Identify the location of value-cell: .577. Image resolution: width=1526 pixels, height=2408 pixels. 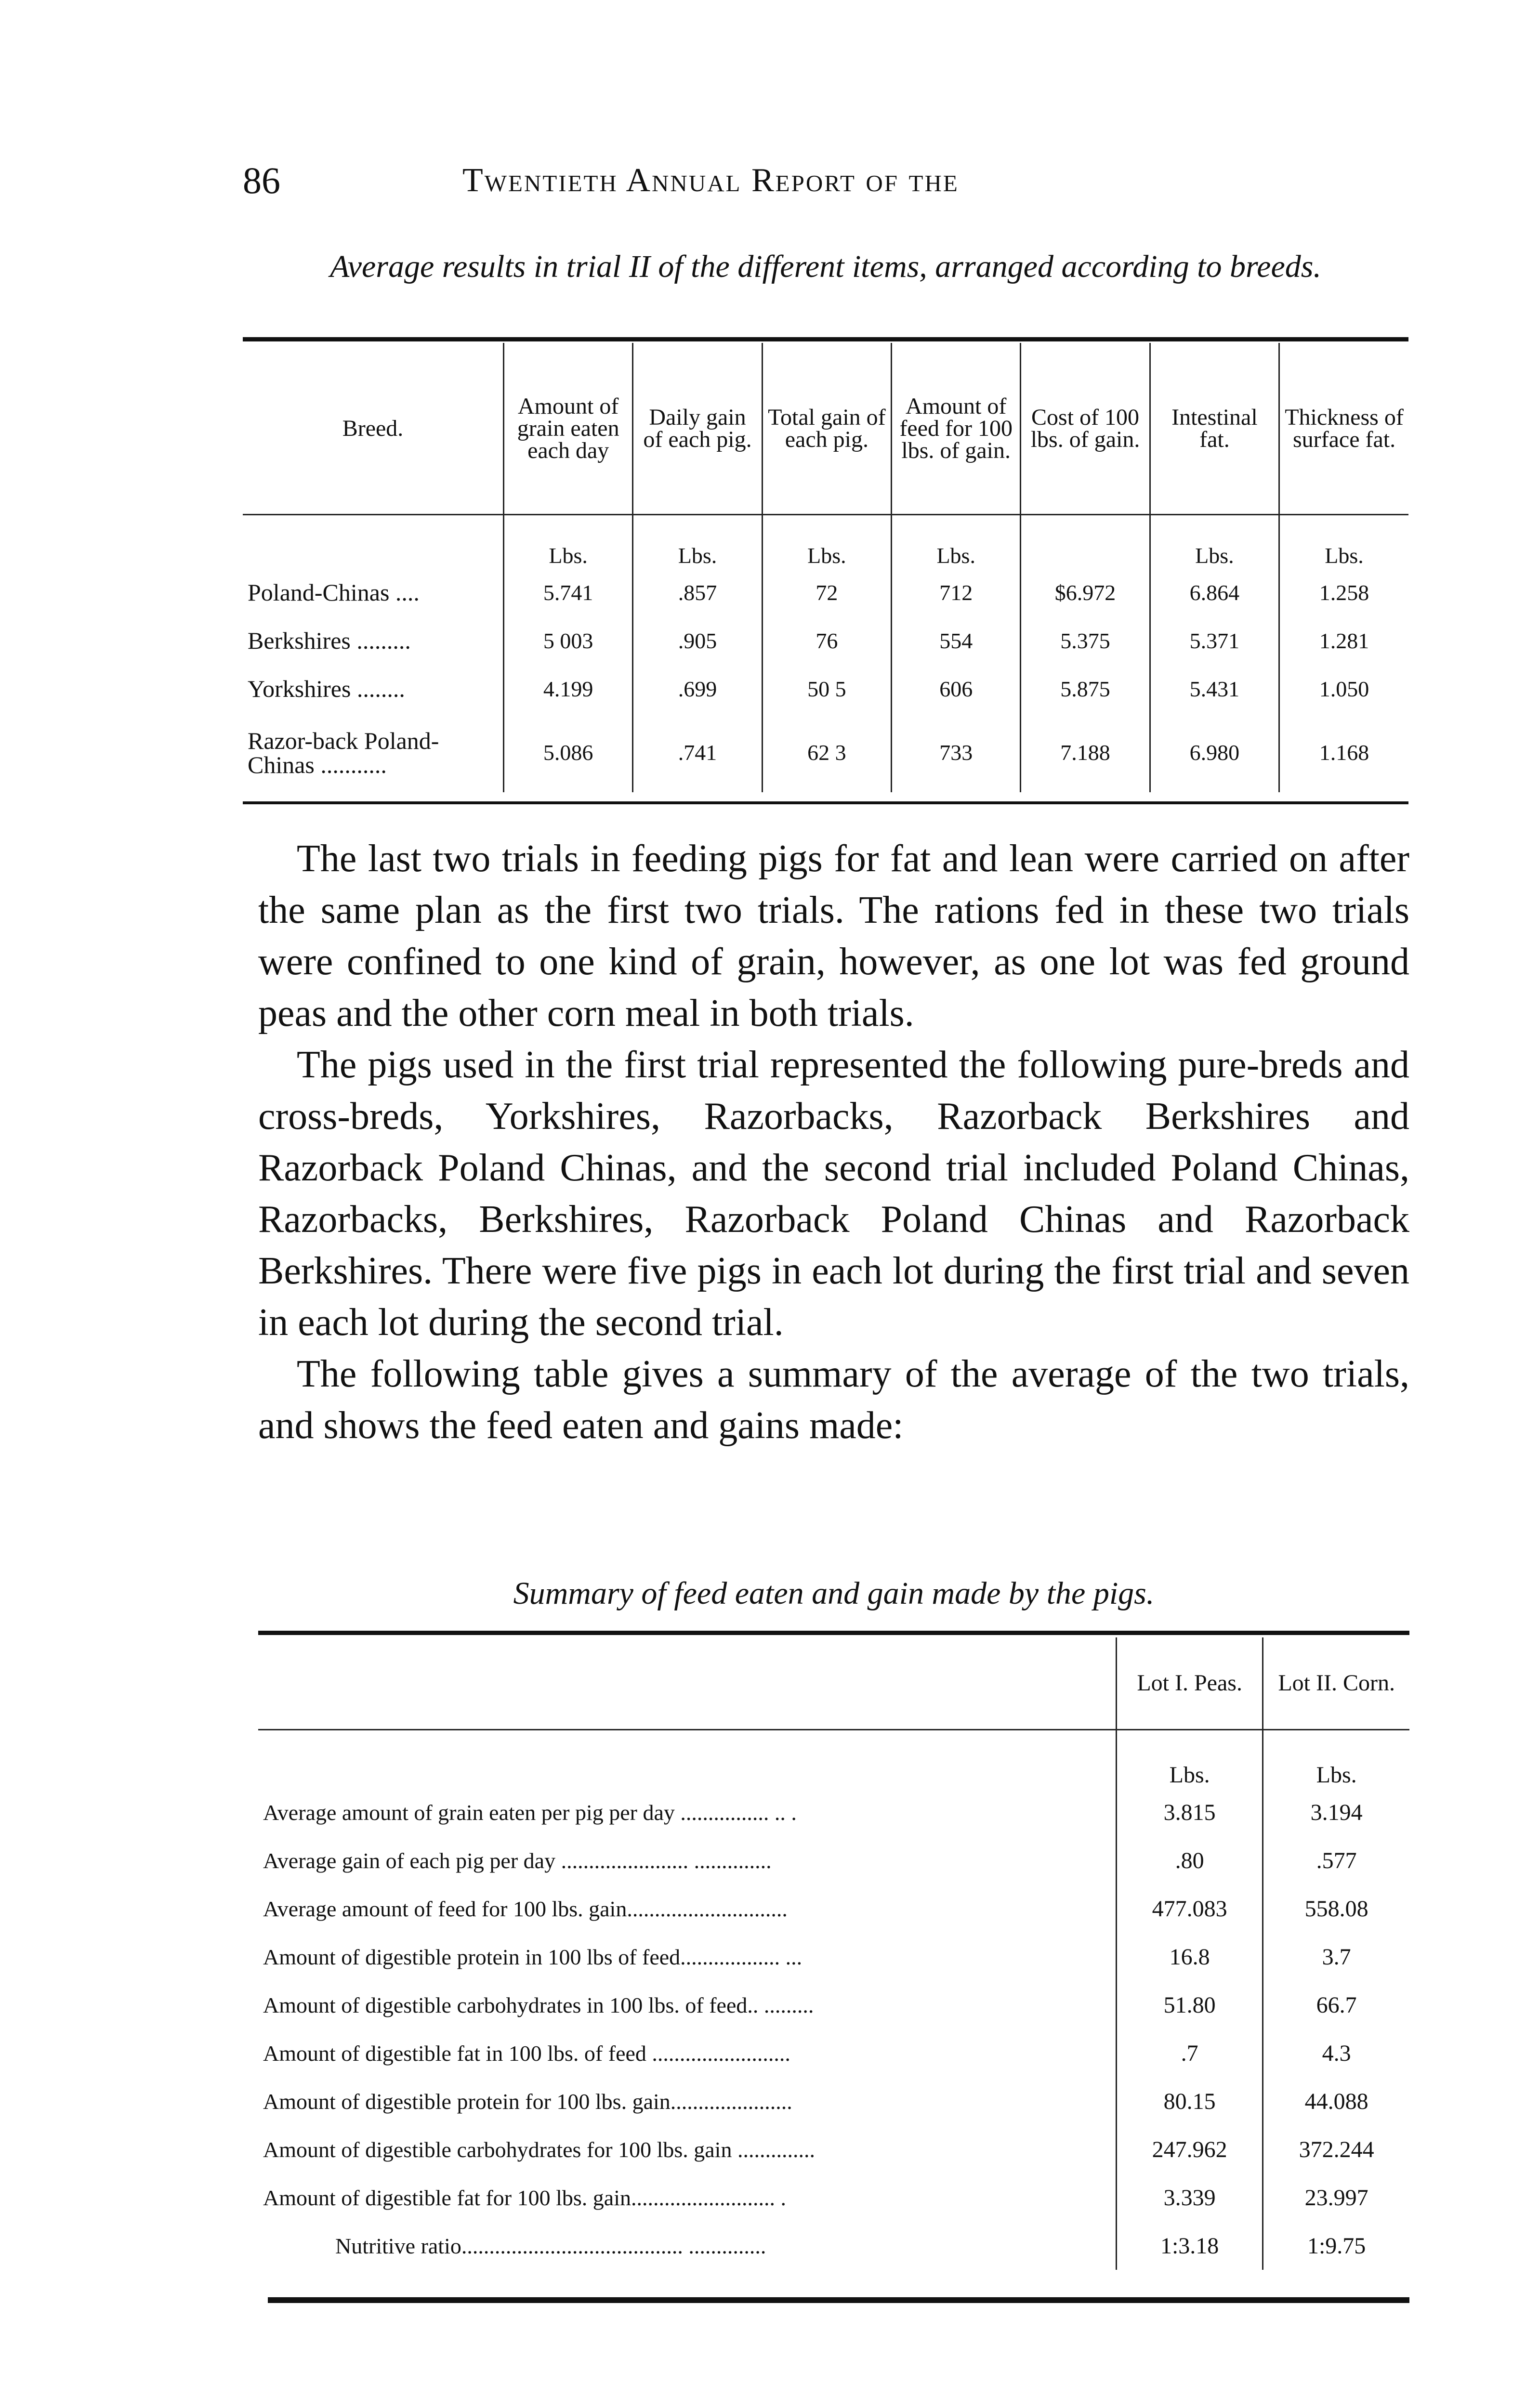
(1335, 1860).